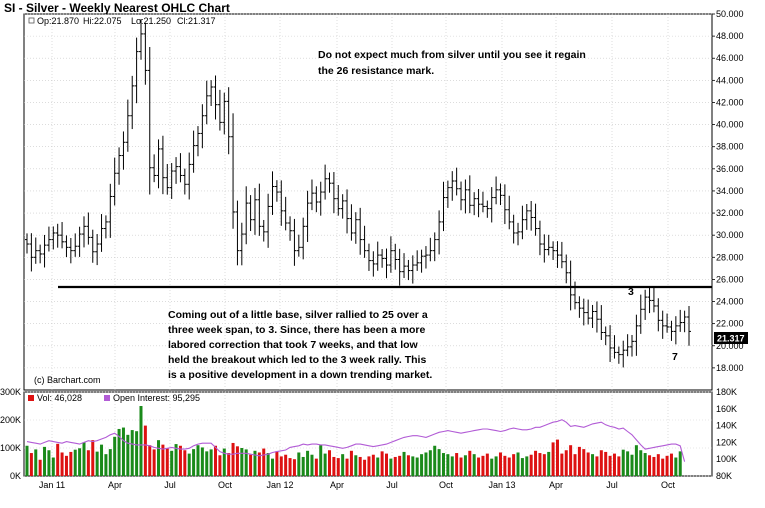  I want to click on x-tick-label: Jul, so click(170, 485).